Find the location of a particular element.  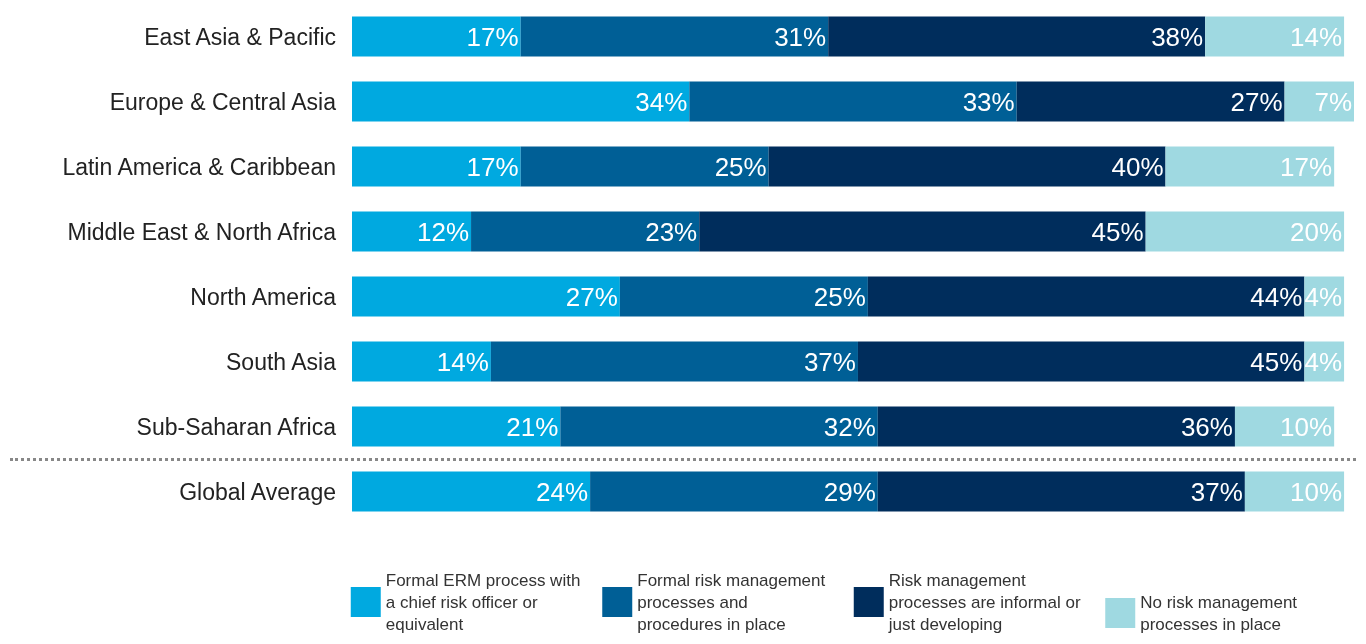

y-tick-label: East Asia & Pacific is located at coordinates (240, 36).